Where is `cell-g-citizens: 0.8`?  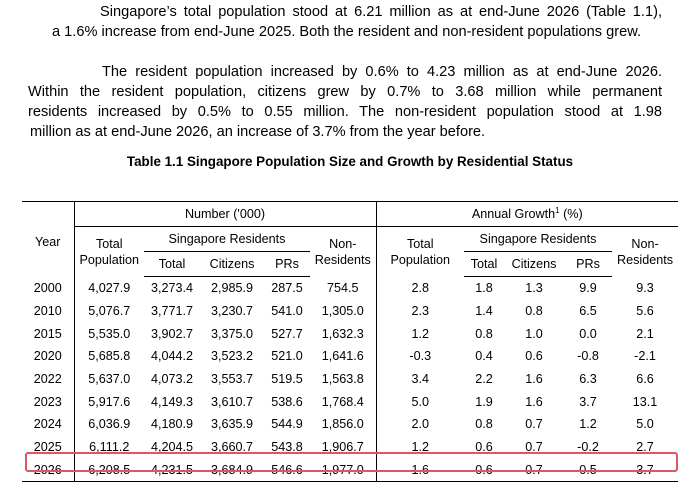 cell-g-citizens: 0.8 is located at coordinates (534, 311).